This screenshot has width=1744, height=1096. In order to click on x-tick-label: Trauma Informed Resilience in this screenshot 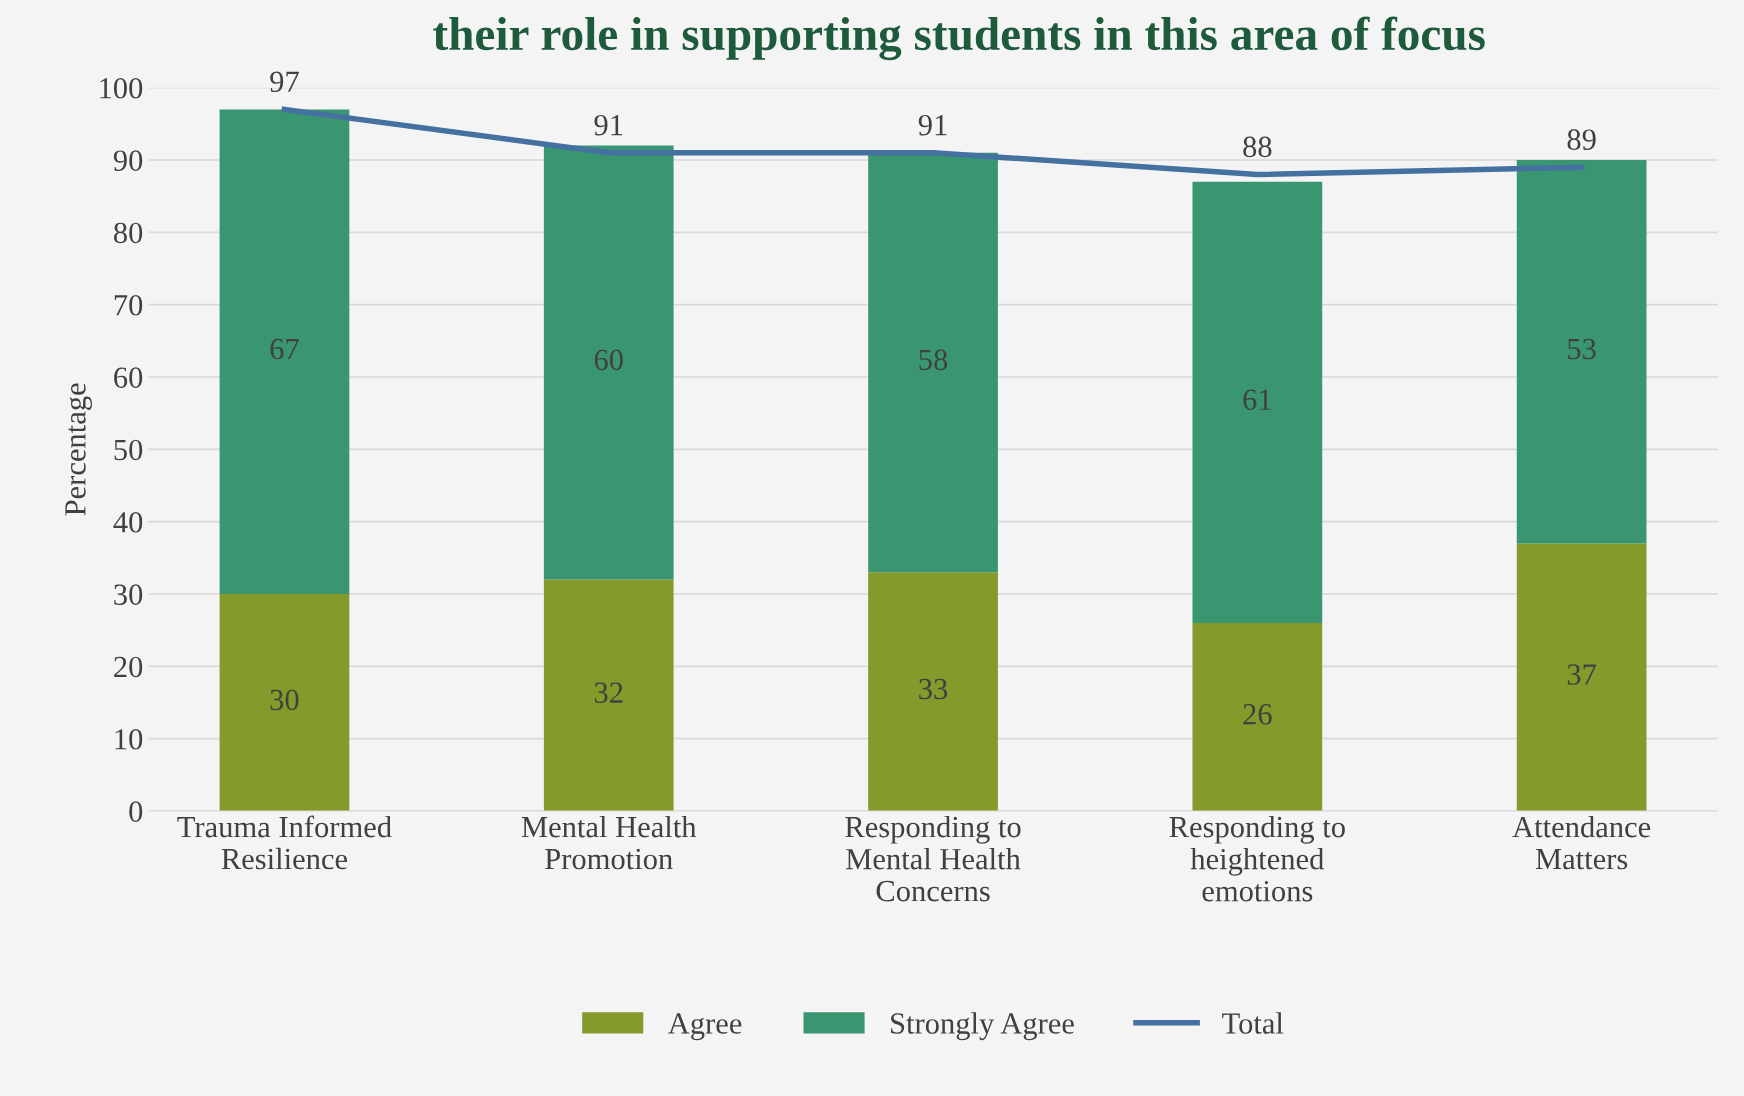, I will do `click(284, 842)`.